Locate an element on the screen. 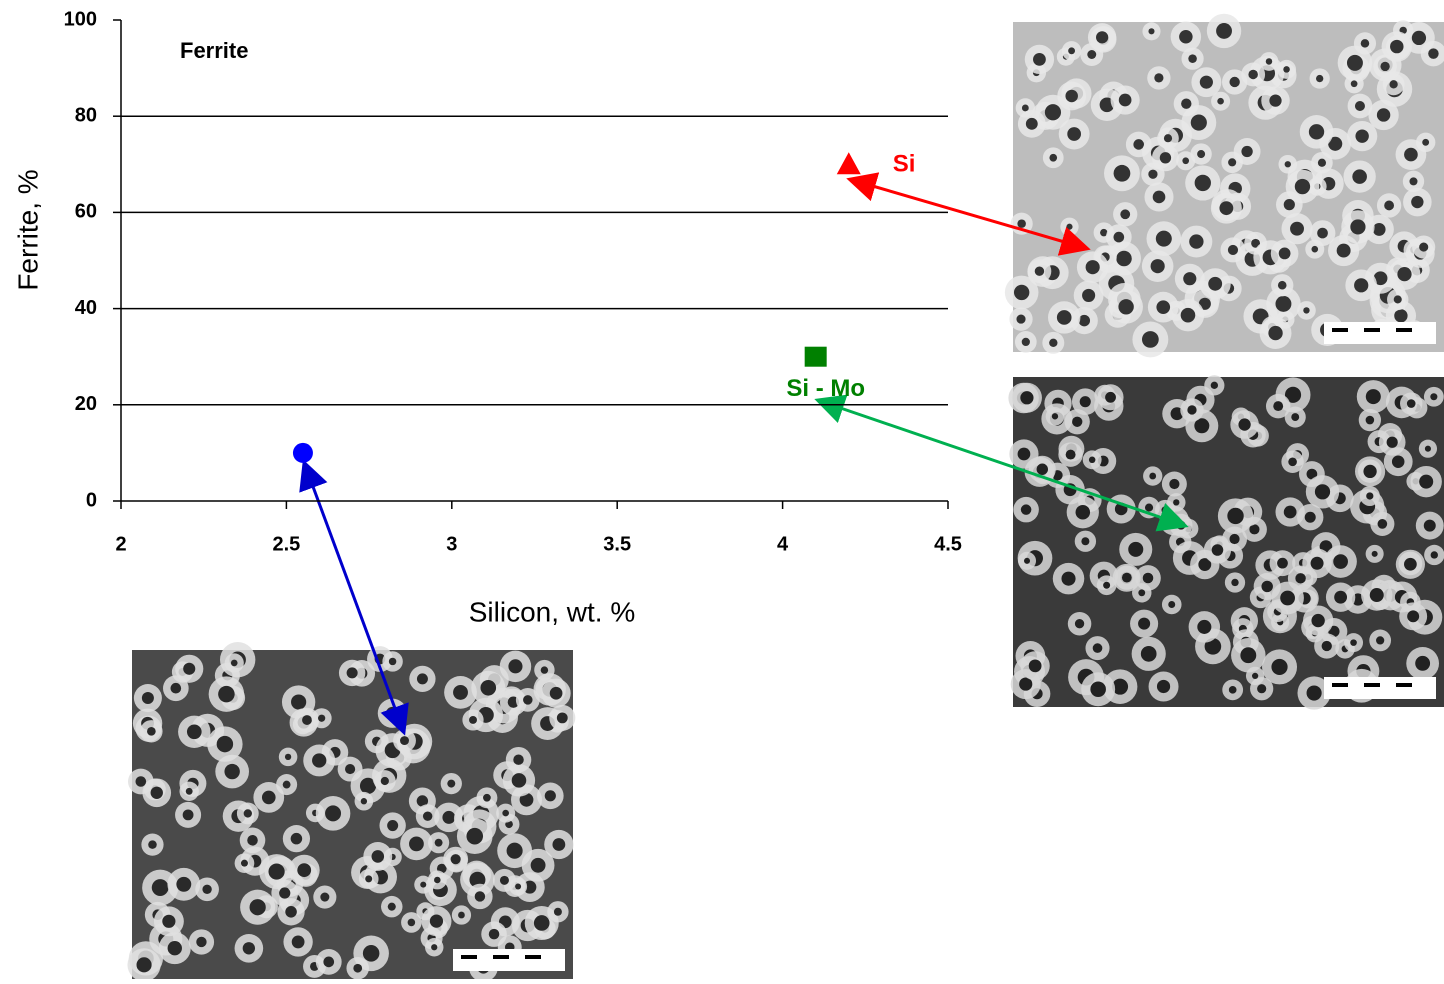 The image size is (1444, 984). y-tick-label: 80 is located at coordinates (86, 115).